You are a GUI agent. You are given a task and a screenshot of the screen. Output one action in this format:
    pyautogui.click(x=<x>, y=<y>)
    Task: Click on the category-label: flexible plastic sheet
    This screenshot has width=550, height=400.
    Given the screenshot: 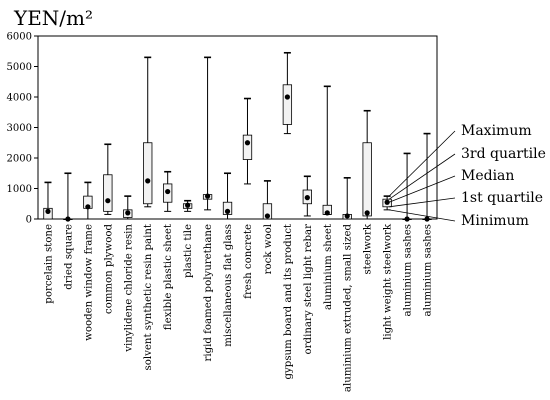 What is the action you would take?
    pyautogui.click(x=168, y=276)
    